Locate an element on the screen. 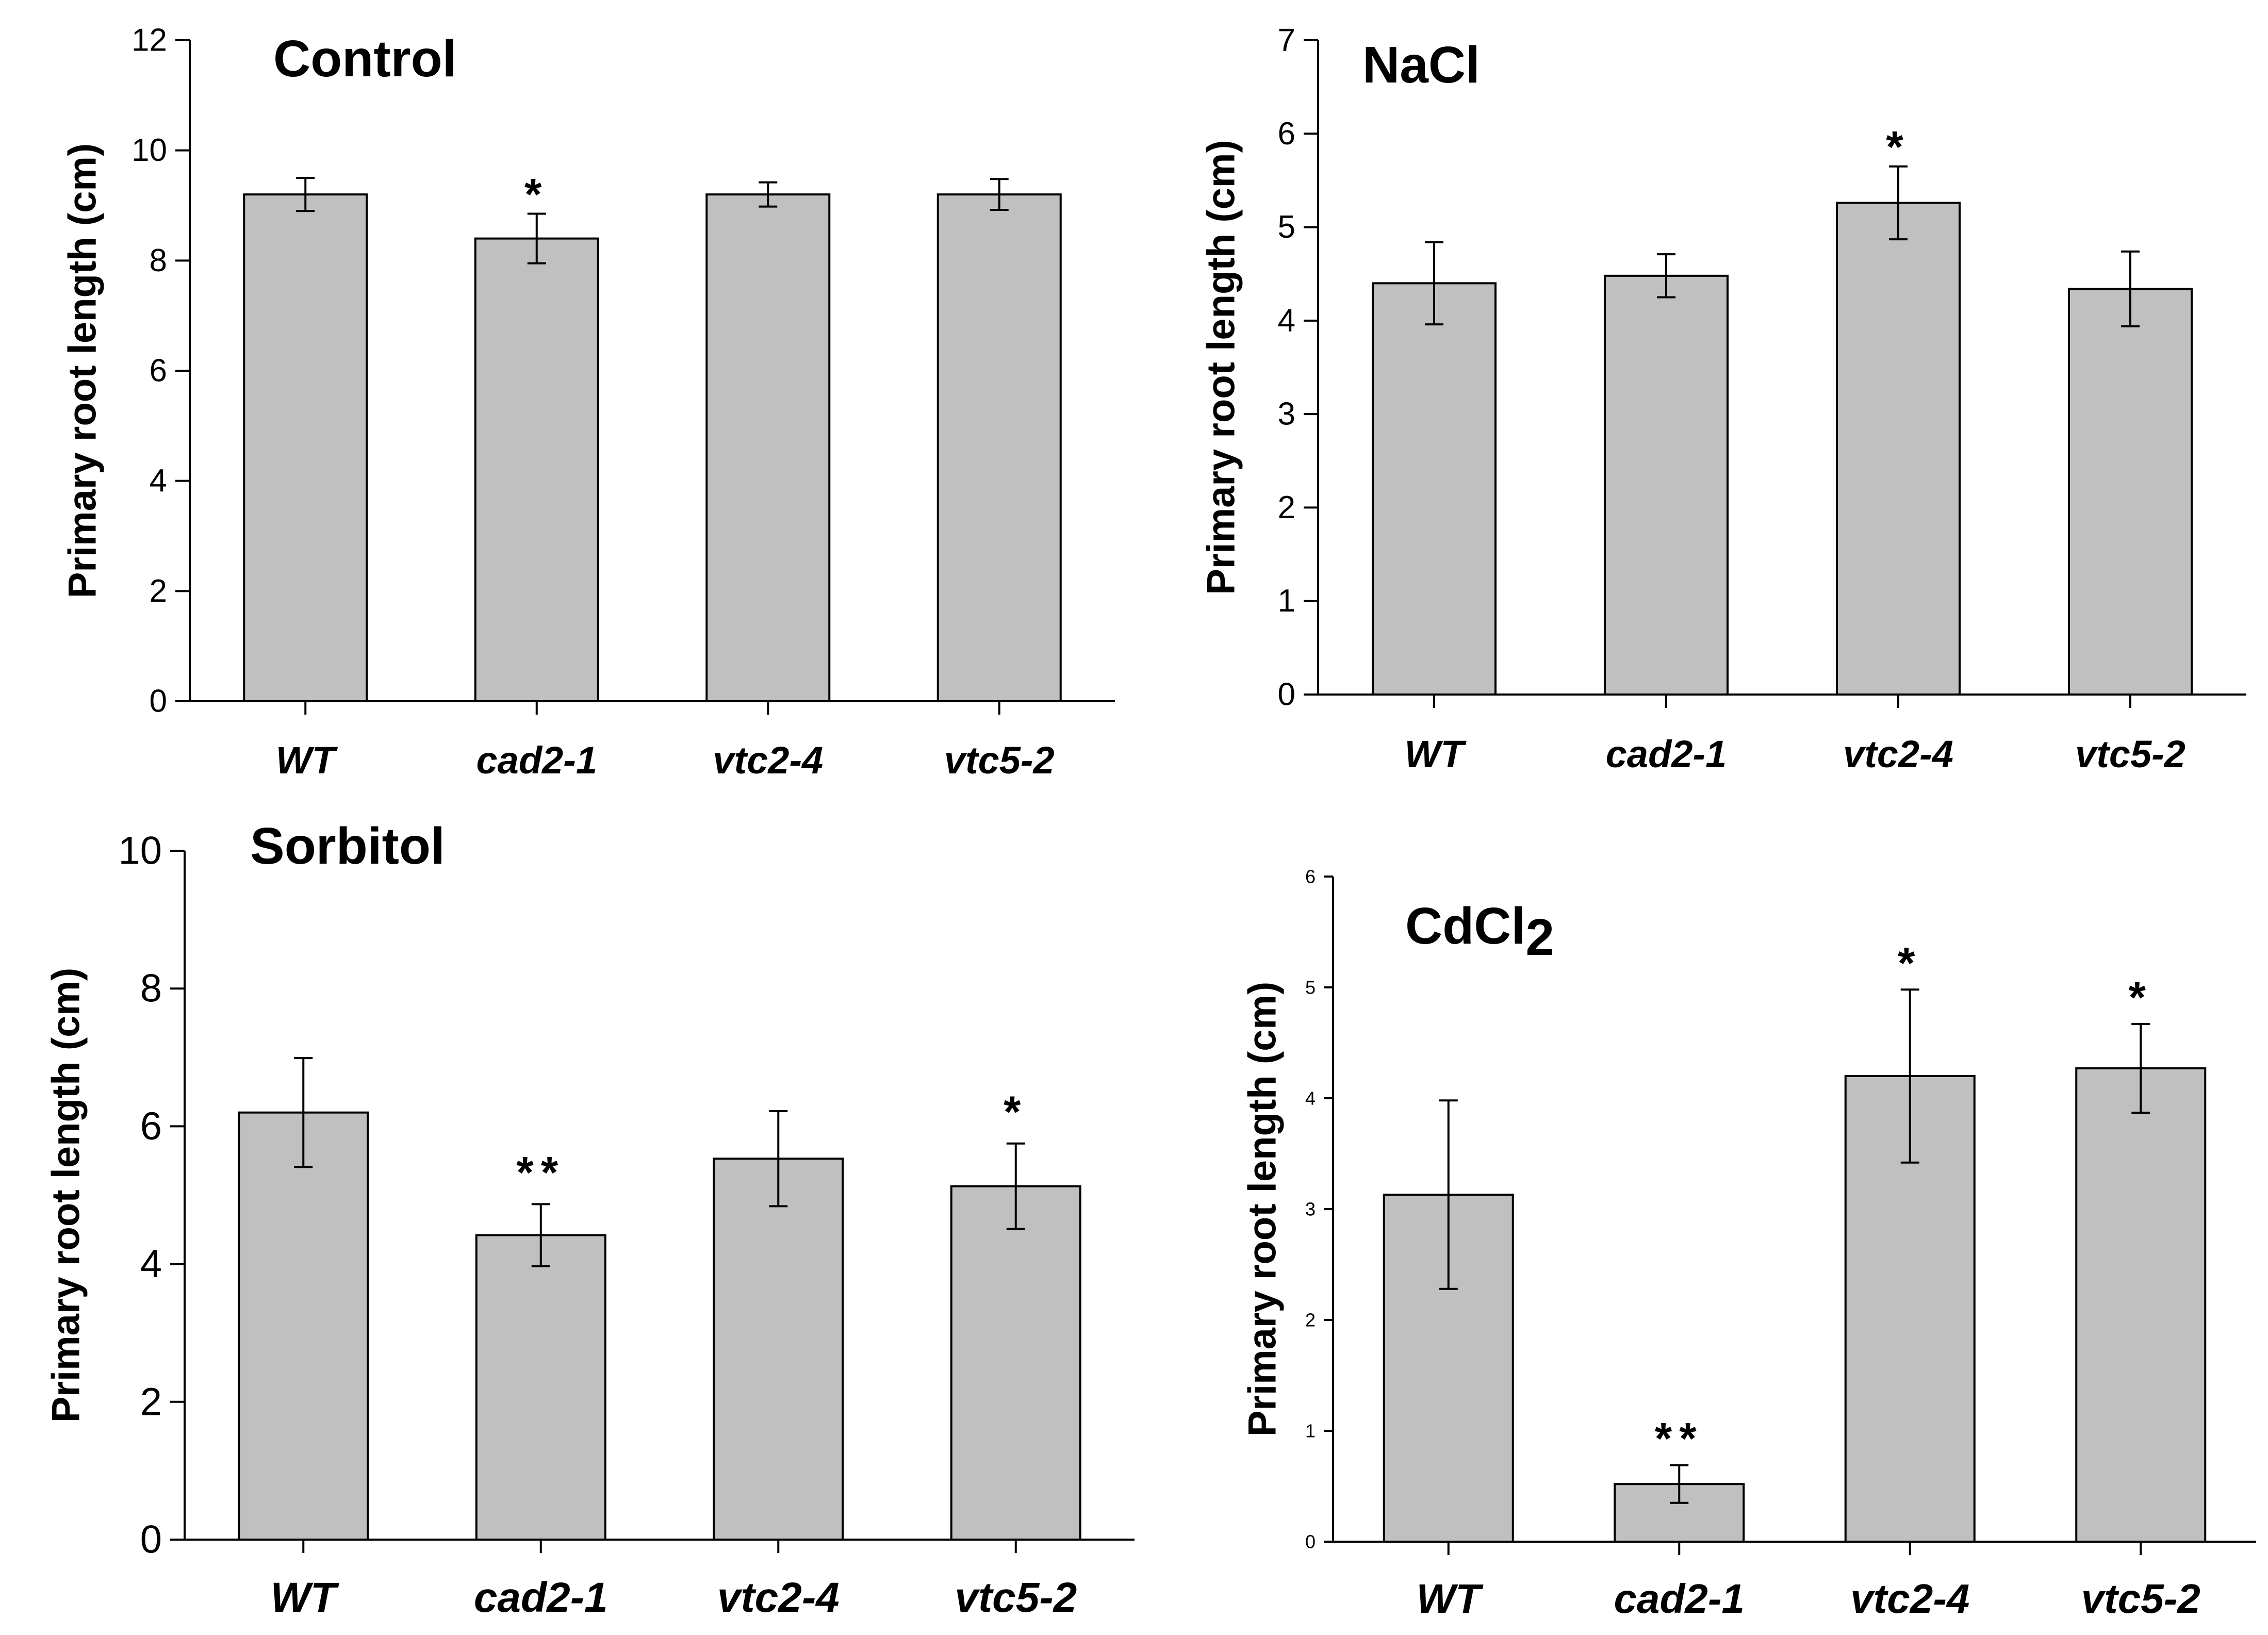  panel-title: NaCl is located at coordinates (1421, 65).